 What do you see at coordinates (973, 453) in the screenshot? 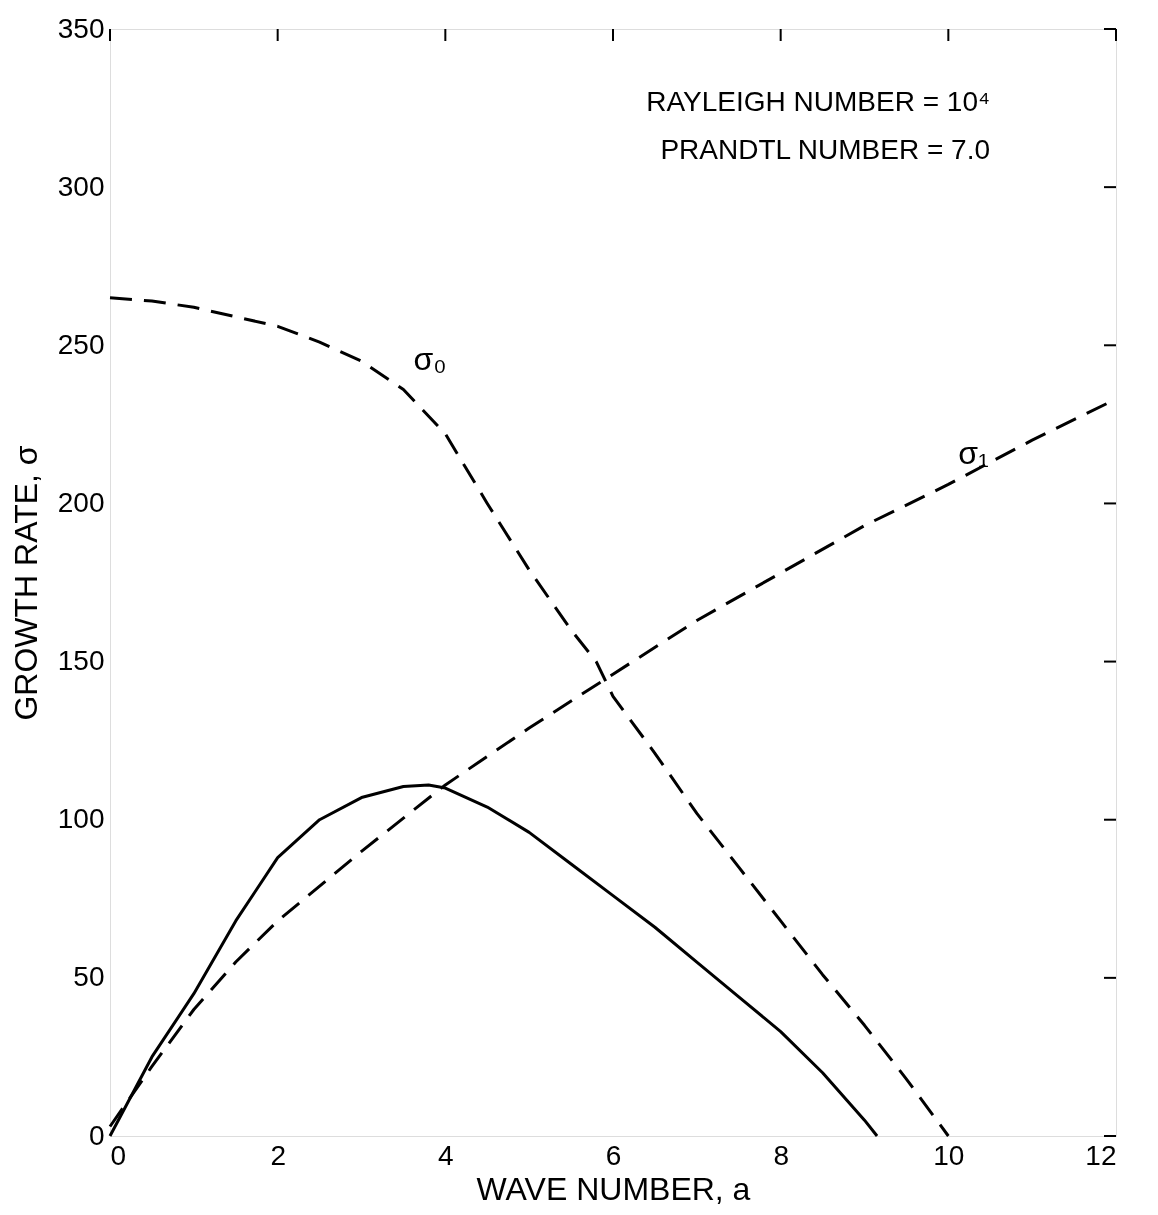
I see `series-label: σ₁` at bounding box center [973, 453].